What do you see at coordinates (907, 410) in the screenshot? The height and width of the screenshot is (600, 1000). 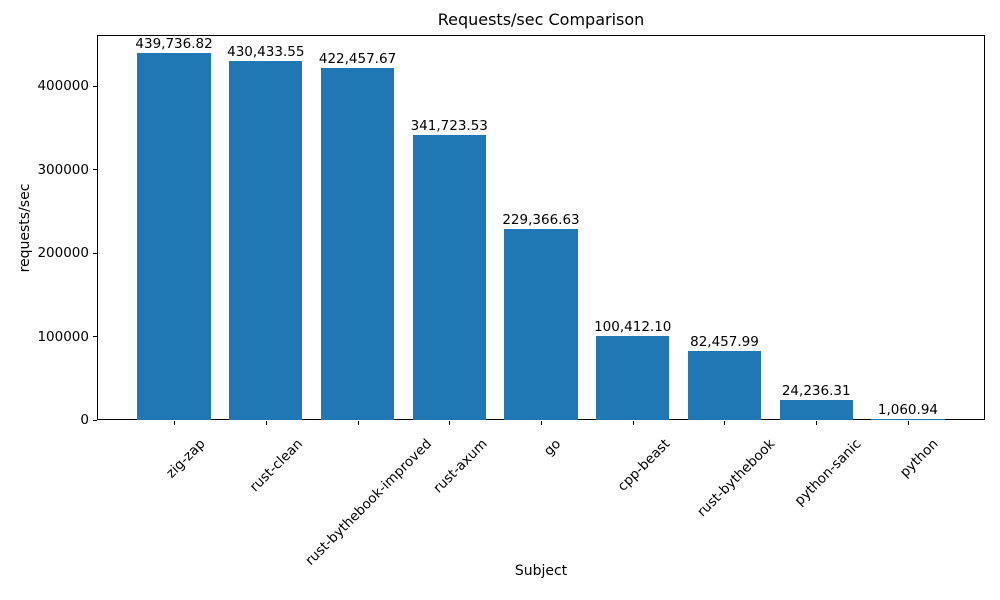 I see `bar-value-label: 1,060.94` at bounding box center [907, 410].